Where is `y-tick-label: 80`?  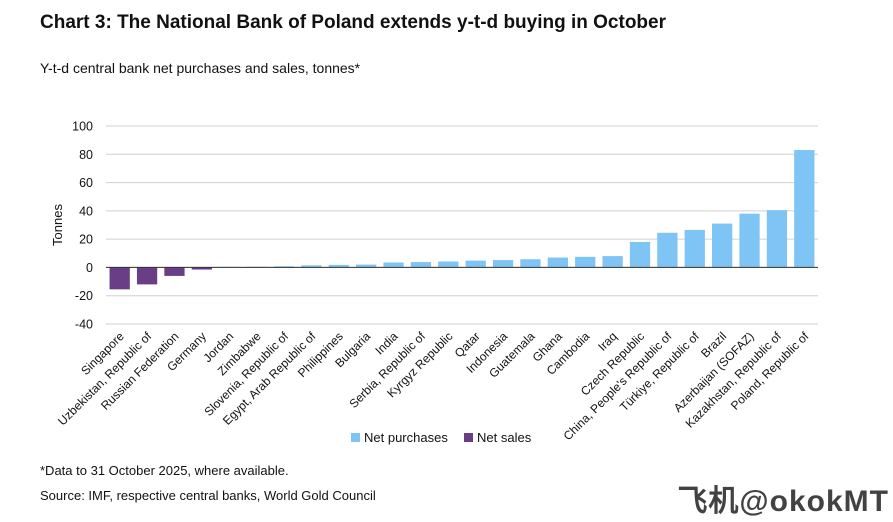
y-tick-label: 80 is located at coordinates (86, 155).